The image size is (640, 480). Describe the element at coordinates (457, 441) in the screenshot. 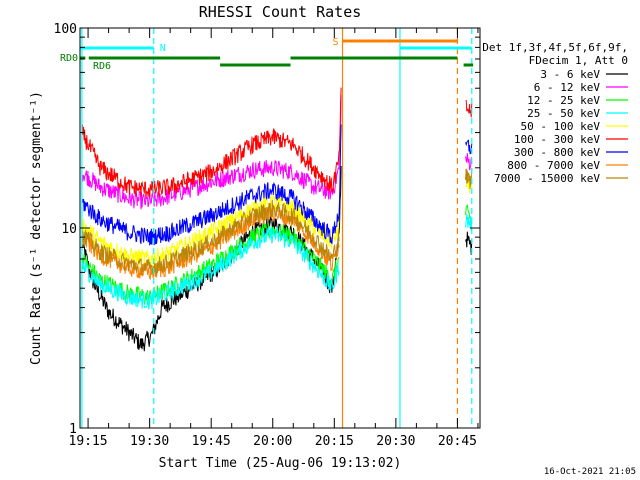

I see `x-tick-label: 20:45` at that location.